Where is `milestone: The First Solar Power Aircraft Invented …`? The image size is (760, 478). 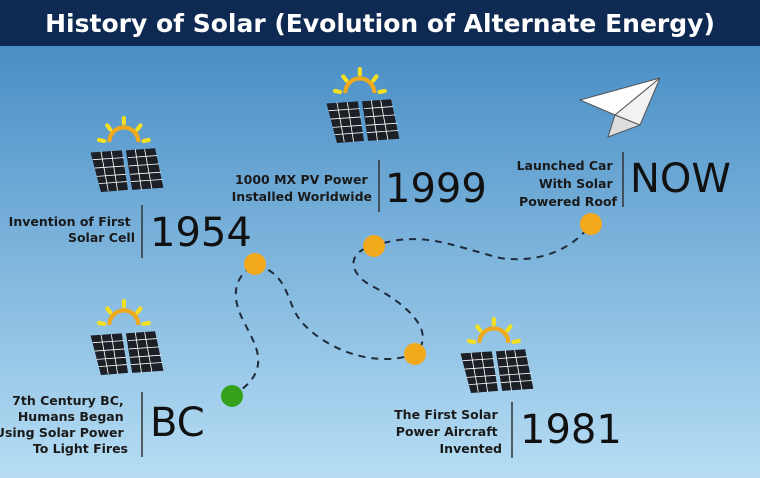
milestone: The First Solar Power Aircraft Invented … is located at coordinates (508, 430).